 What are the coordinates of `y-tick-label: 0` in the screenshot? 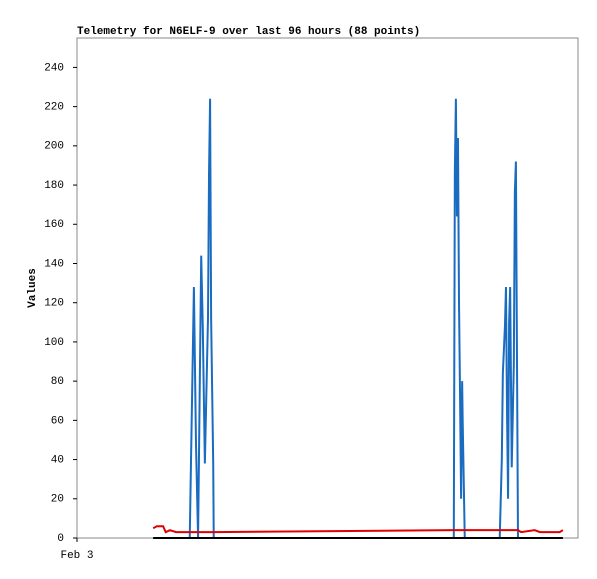 It's located at (60, 539).